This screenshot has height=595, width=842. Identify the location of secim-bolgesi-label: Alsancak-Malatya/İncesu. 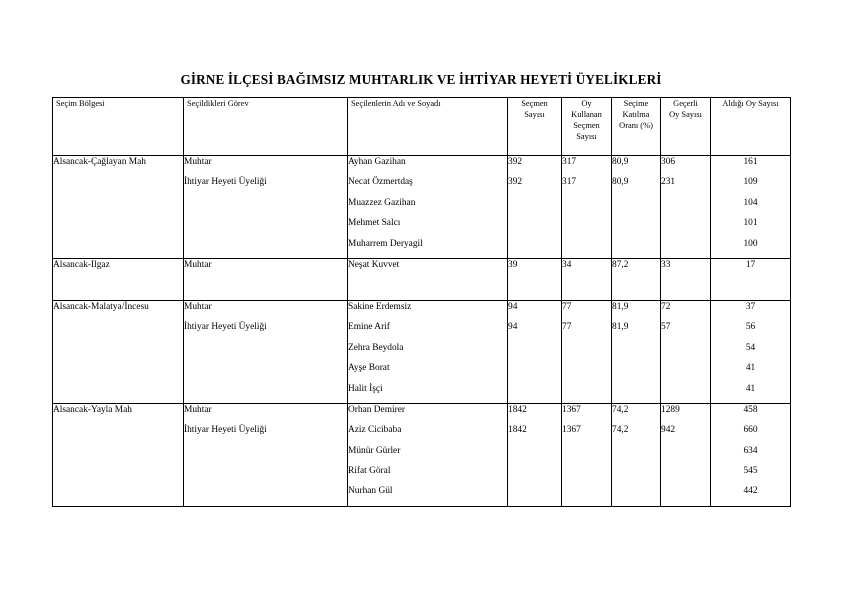
(101, 306).